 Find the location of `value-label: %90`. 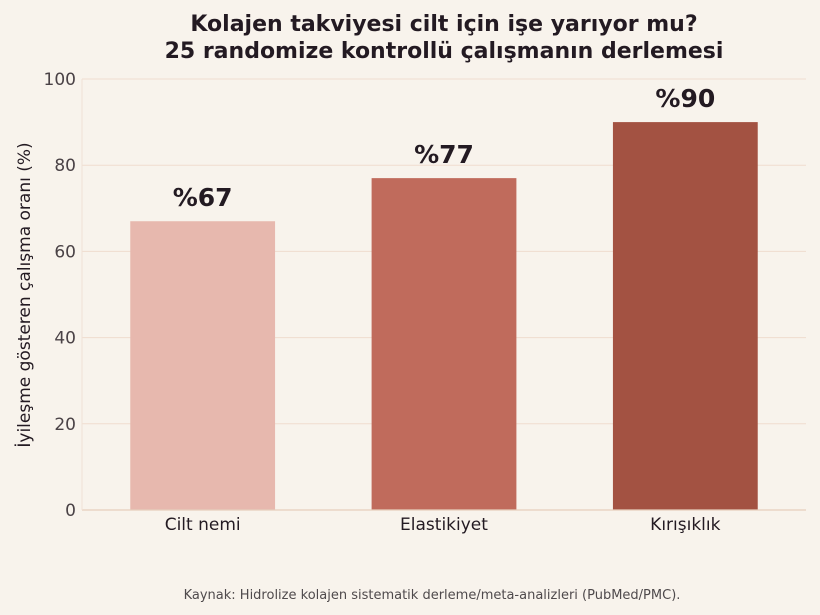

value-label: %90 is located at coordinates (685, 98).